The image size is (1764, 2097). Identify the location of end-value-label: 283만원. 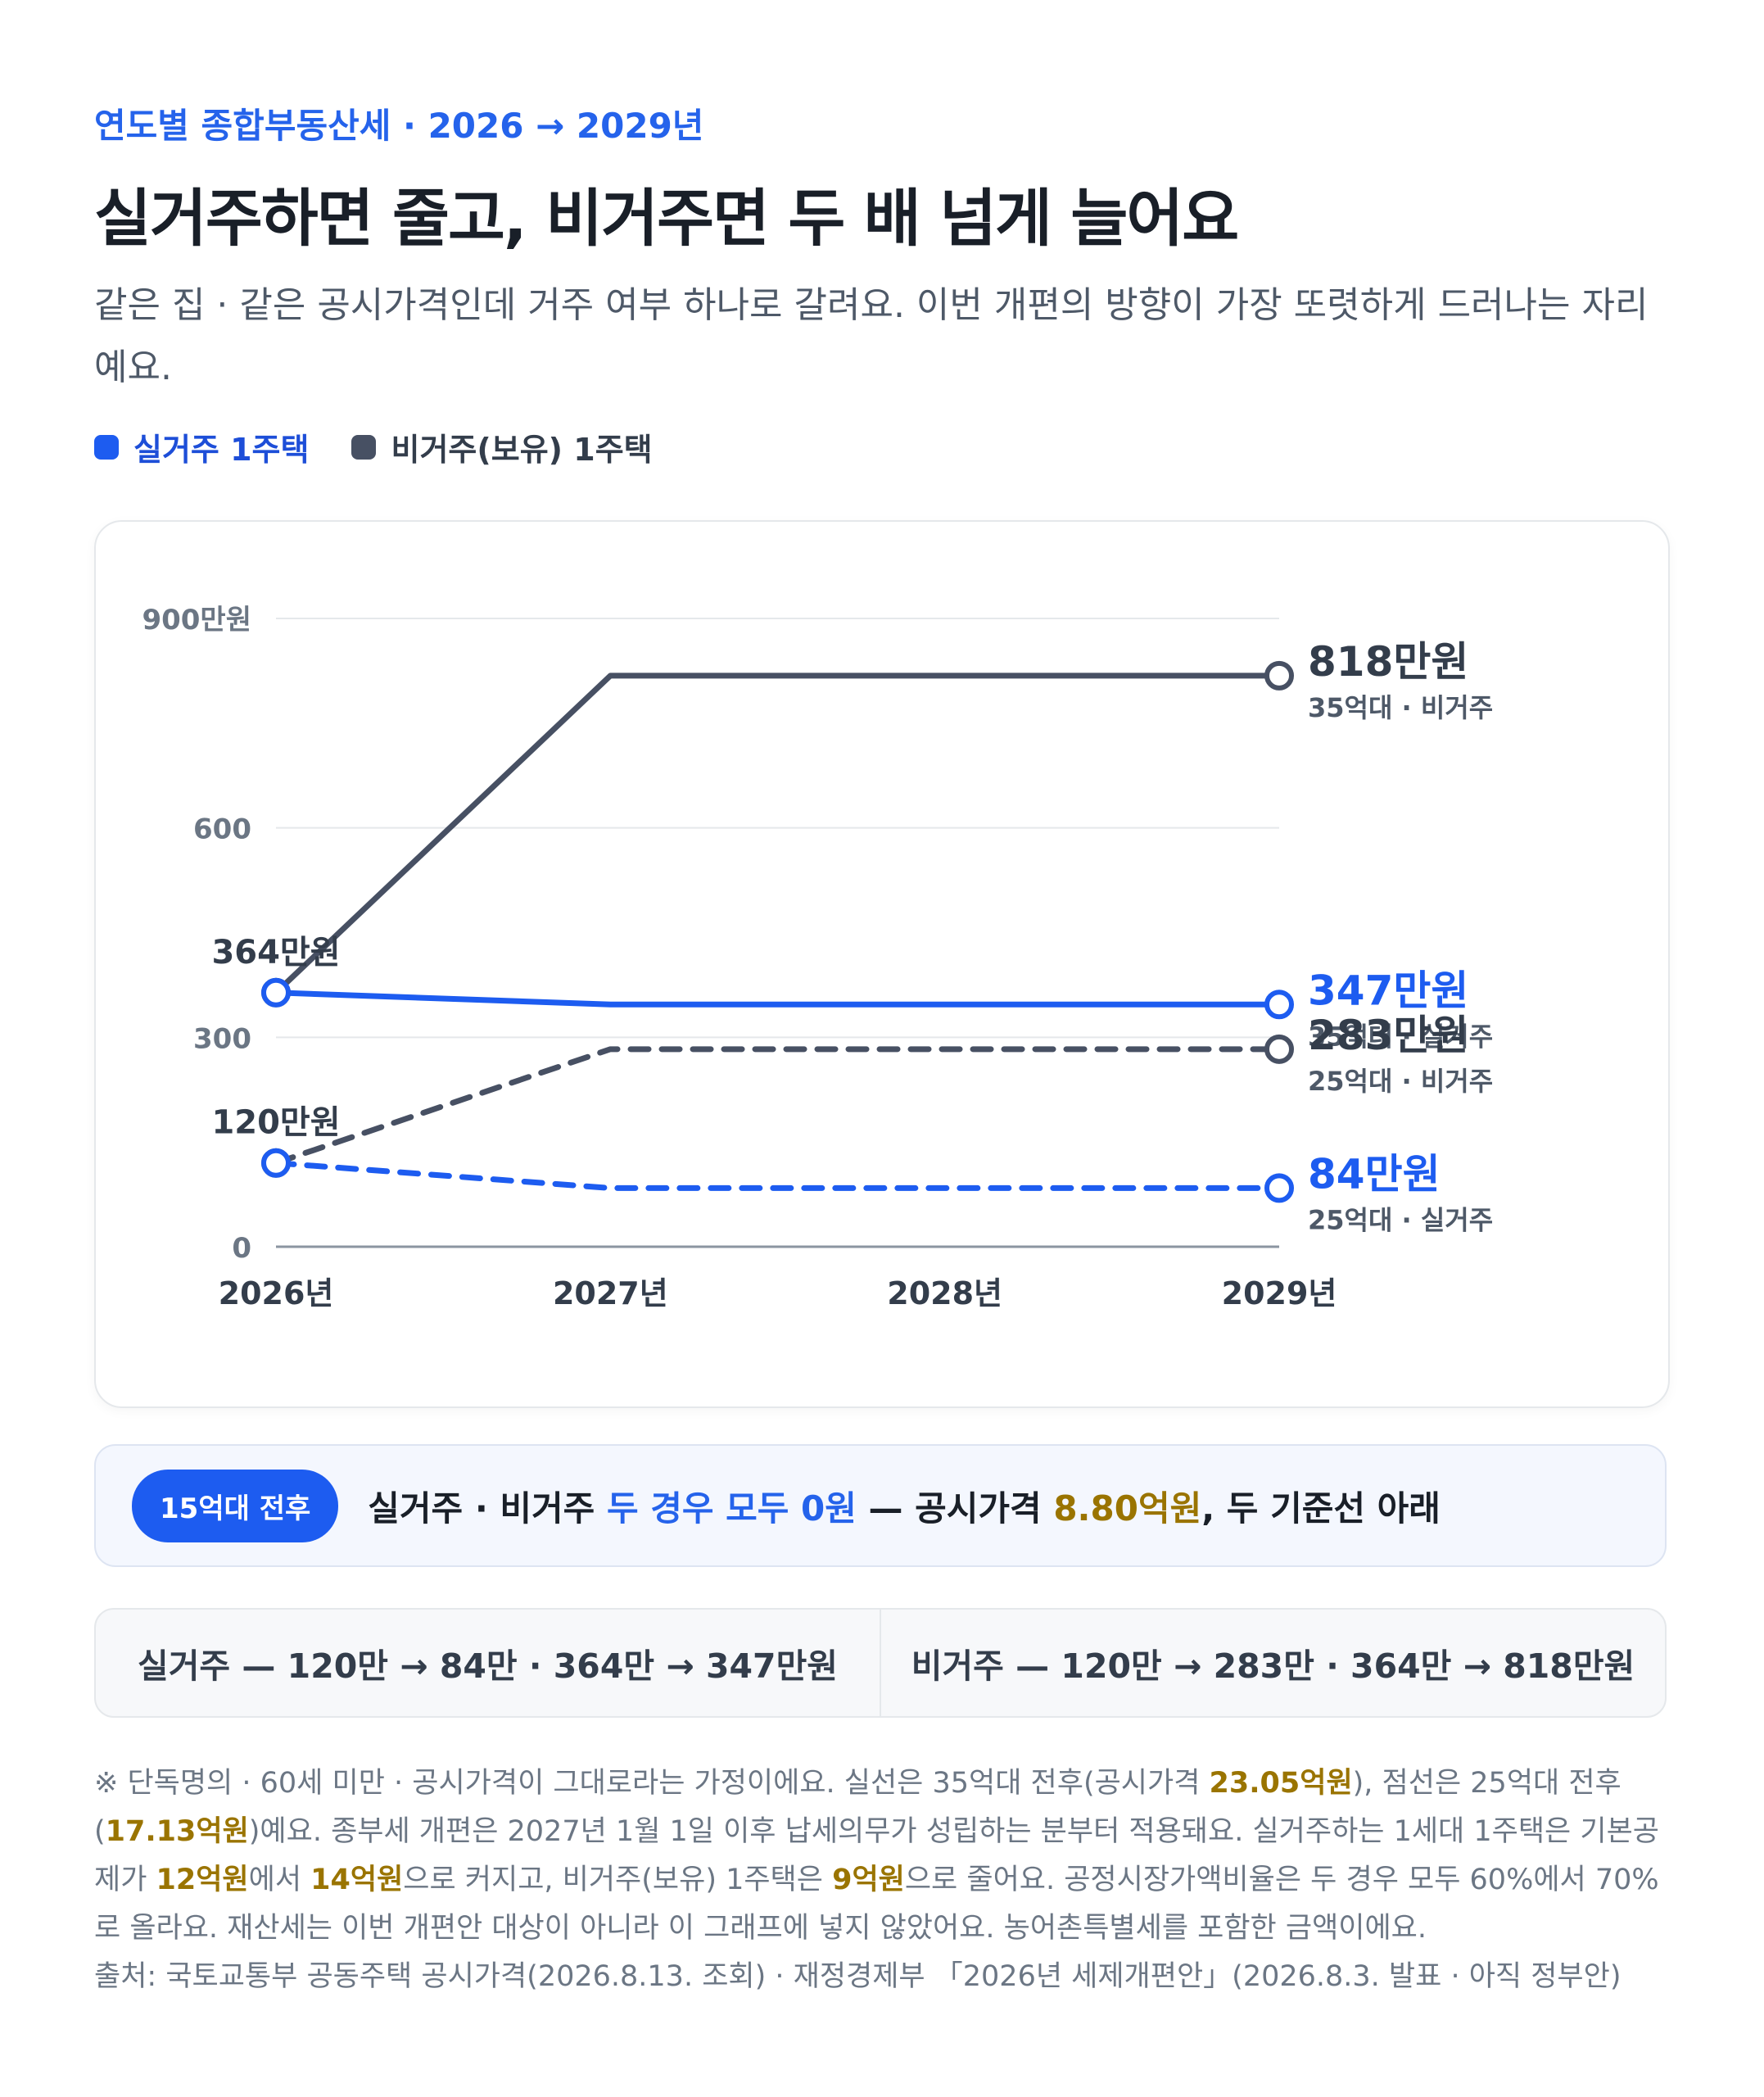
(1388, 1035).